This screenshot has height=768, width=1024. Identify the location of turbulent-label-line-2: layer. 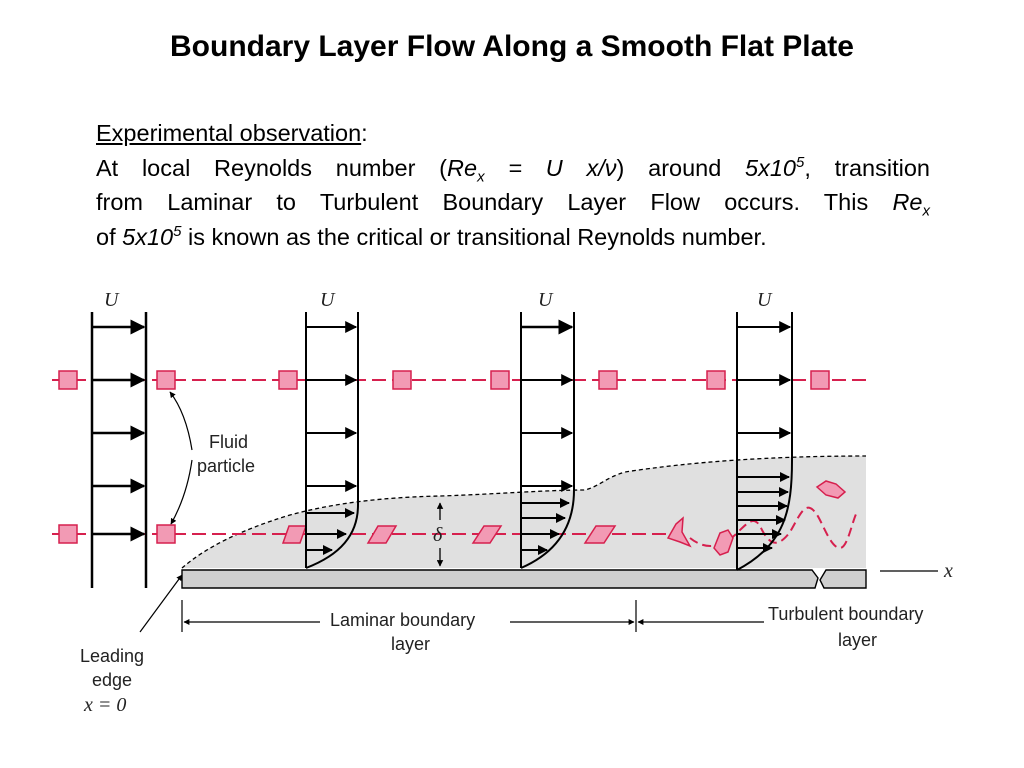
(857, 640).